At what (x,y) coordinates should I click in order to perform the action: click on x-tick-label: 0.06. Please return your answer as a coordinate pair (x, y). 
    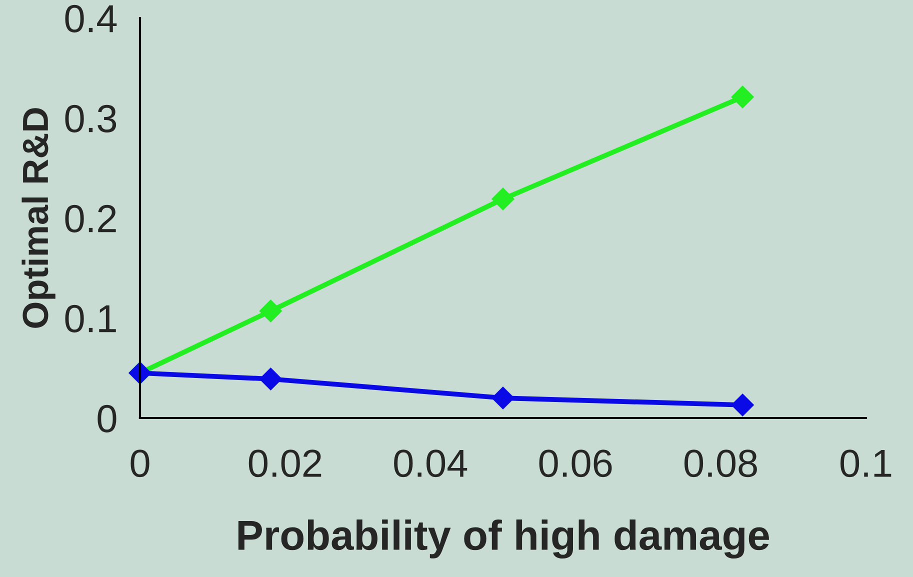
    Looking at the image, I should click on (575, 464).